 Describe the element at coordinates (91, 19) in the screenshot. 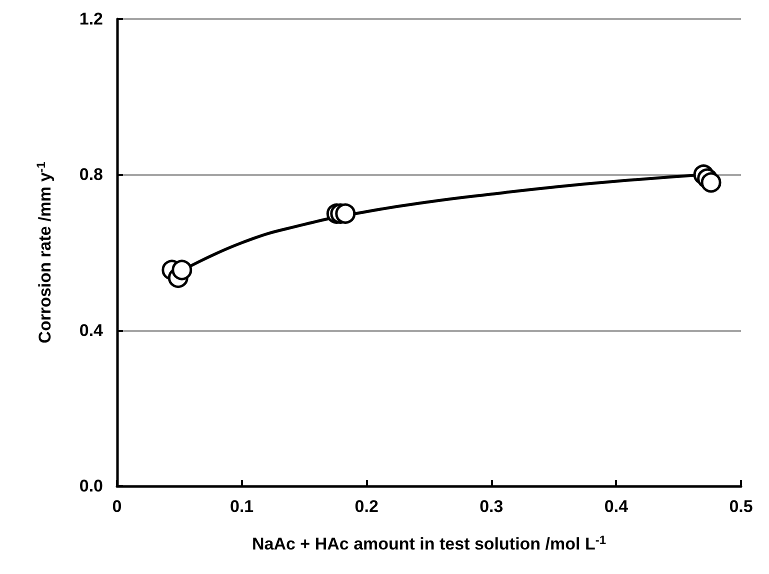

I see `y-tick-label: 1.2` at that location.